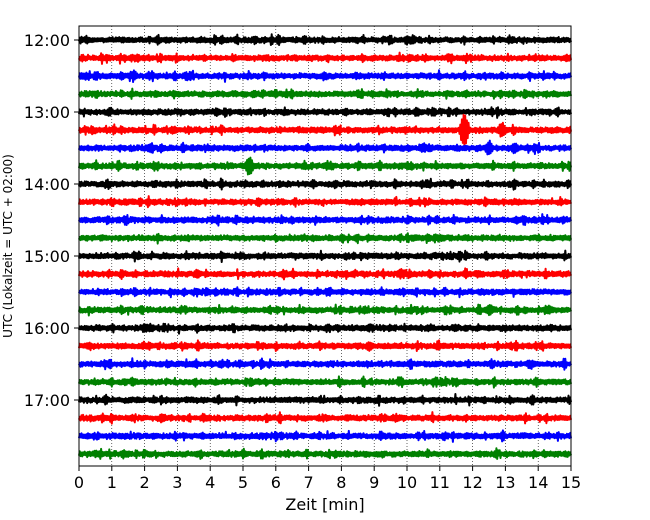  What do you see at coordinates (505, 482) in the screenshot?
I see `x-tick-label: 13` at bounding box center [505, 482].